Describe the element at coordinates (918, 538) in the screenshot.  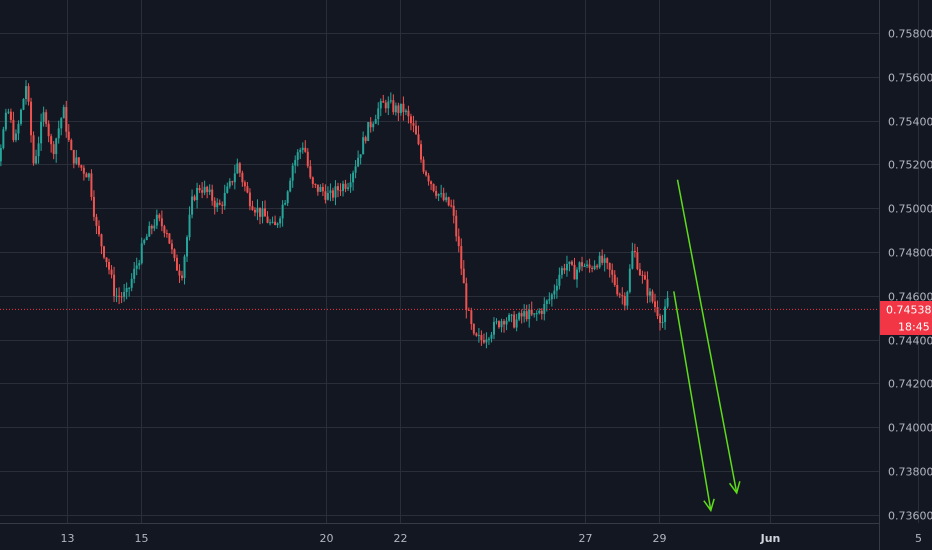
I see `x-tick-label: 5` at that location.